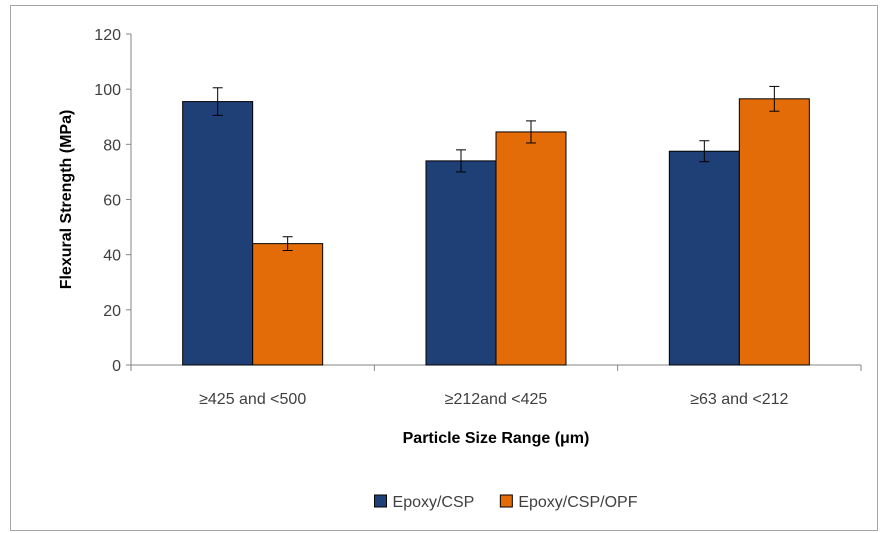 Image resolution: width=880 pixels, height=533 pixels. Describe the element at coordinates (577, 502) in the screenshot. I see `legend-label-epoxy-csp-opf: Epoxy/CSP/OPF` at that location.